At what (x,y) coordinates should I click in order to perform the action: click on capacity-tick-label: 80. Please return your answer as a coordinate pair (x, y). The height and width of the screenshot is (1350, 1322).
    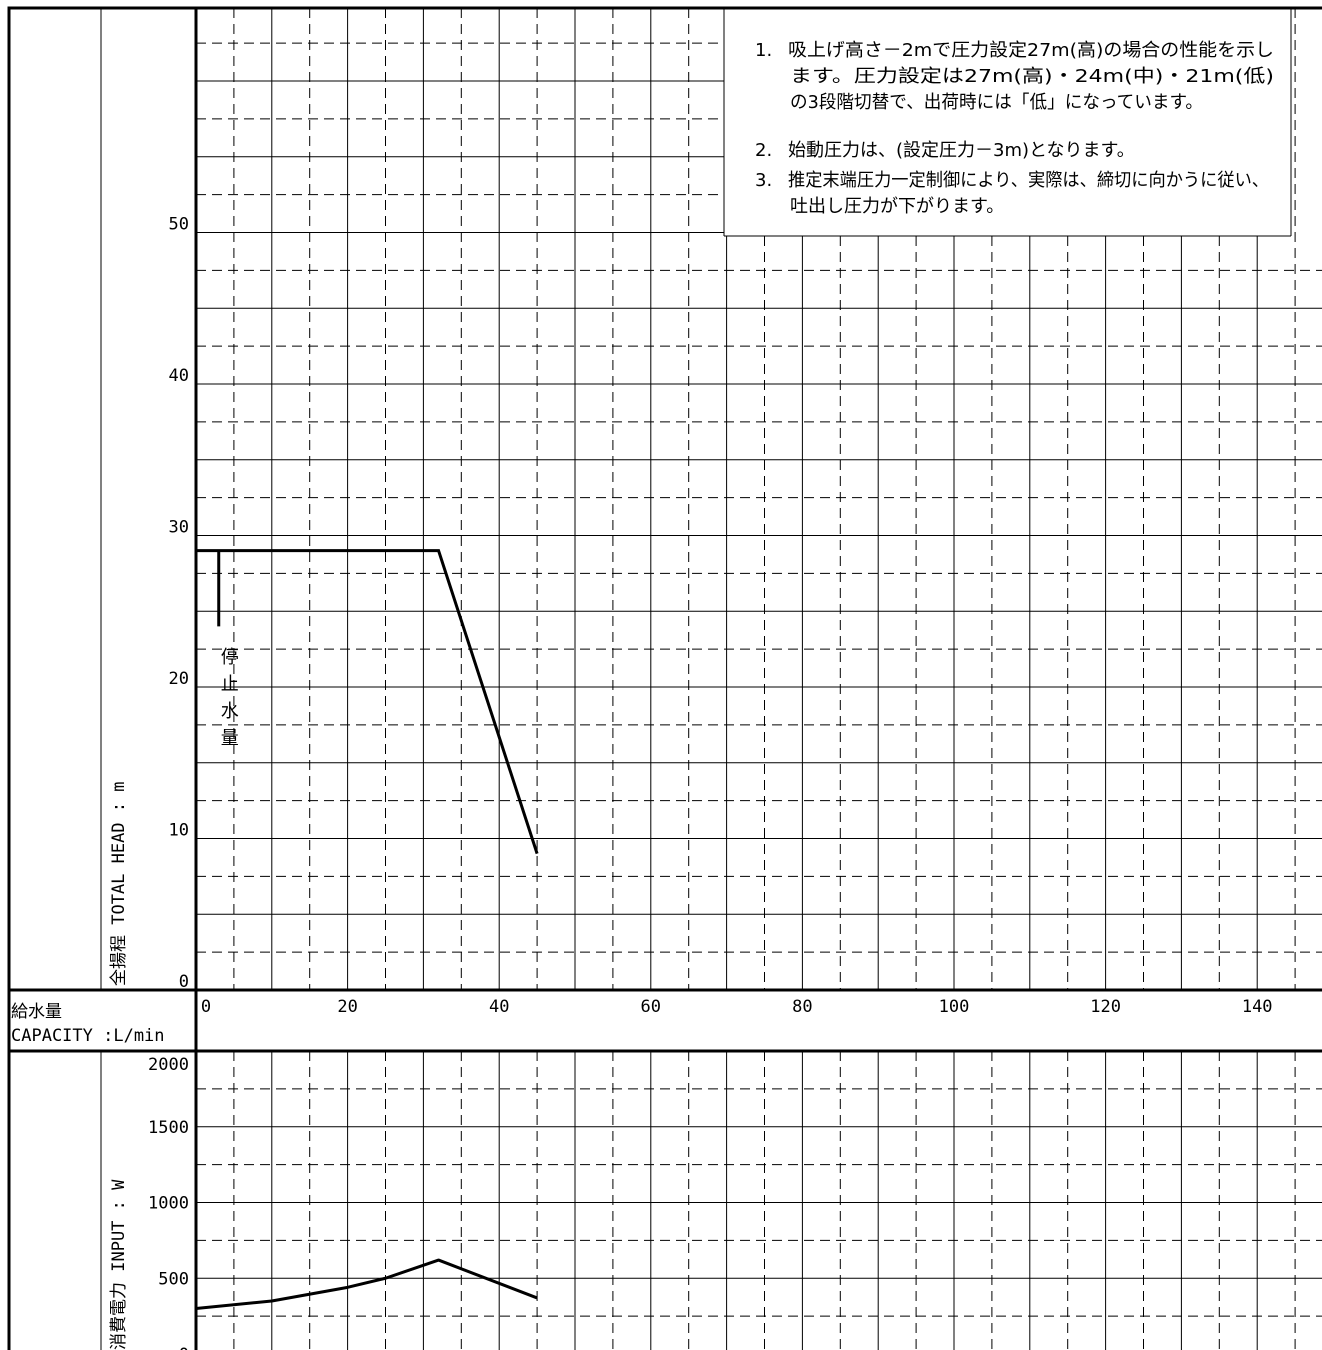
    Looking at the image, I should click on (802, 1007).